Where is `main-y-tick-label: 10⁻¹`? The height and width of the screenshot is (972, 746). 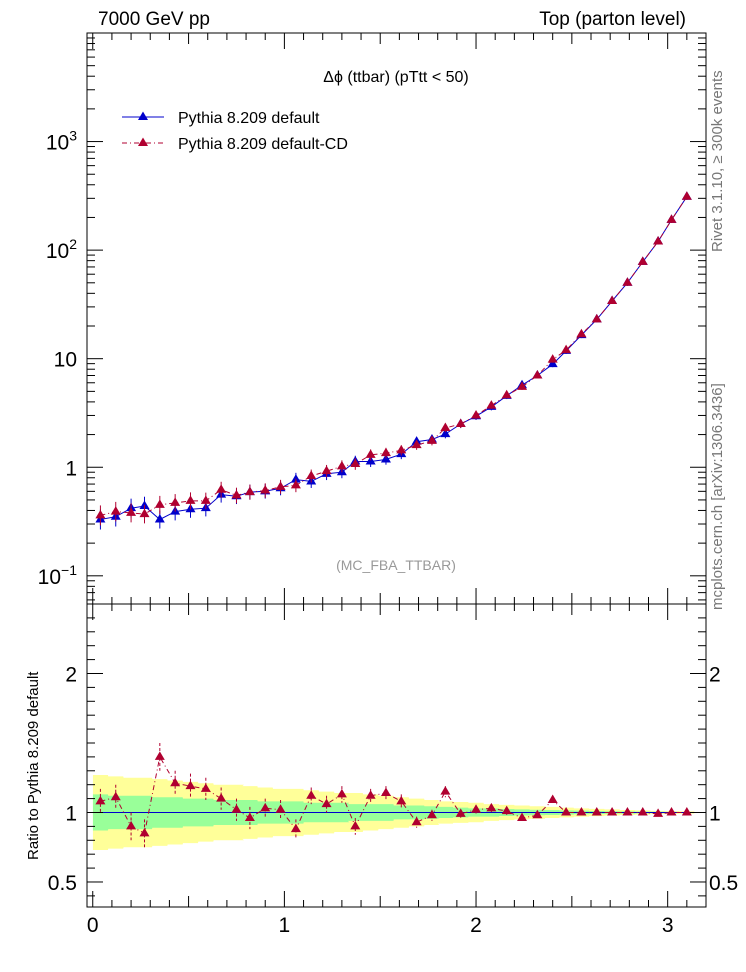 main-y-tick-label: 10⁻¹ is located at coordinates (58, 575).